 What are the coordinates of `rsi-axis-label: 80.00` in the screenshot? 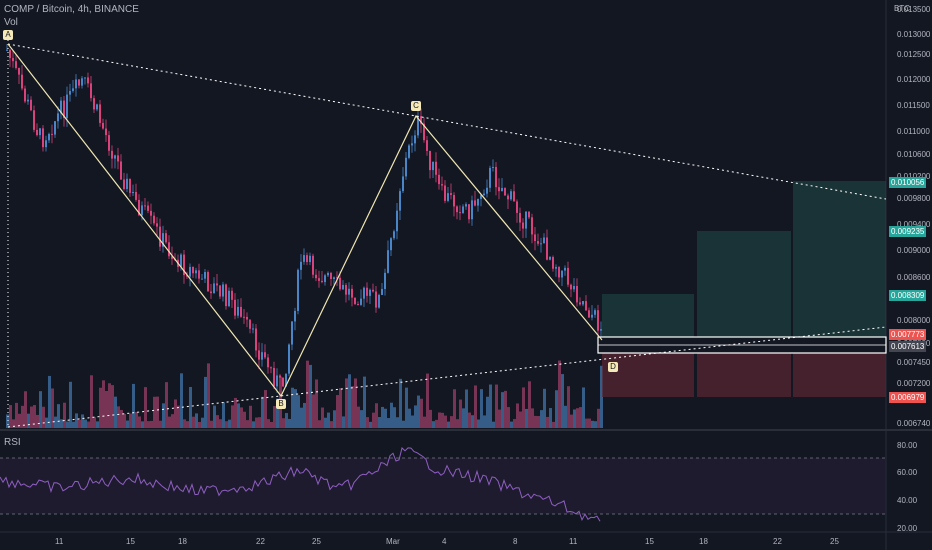 It's located at (907, 445).